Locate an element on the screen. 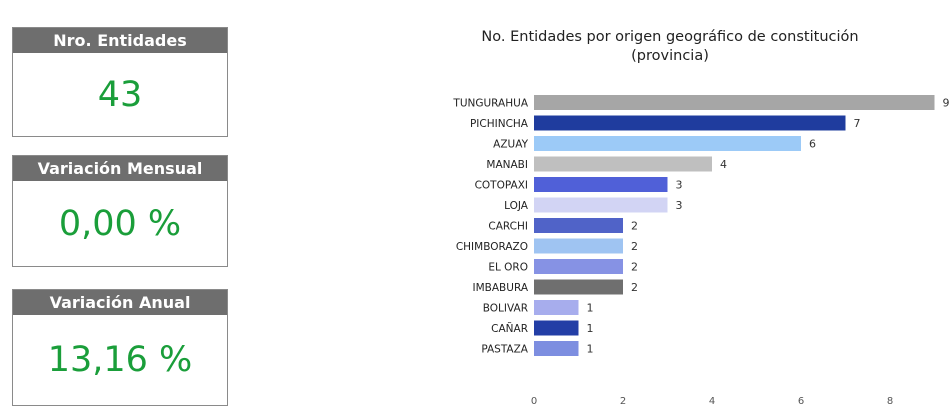 The image size is (952, 412). category-label: MANABI is located at coordinates (507, 165).